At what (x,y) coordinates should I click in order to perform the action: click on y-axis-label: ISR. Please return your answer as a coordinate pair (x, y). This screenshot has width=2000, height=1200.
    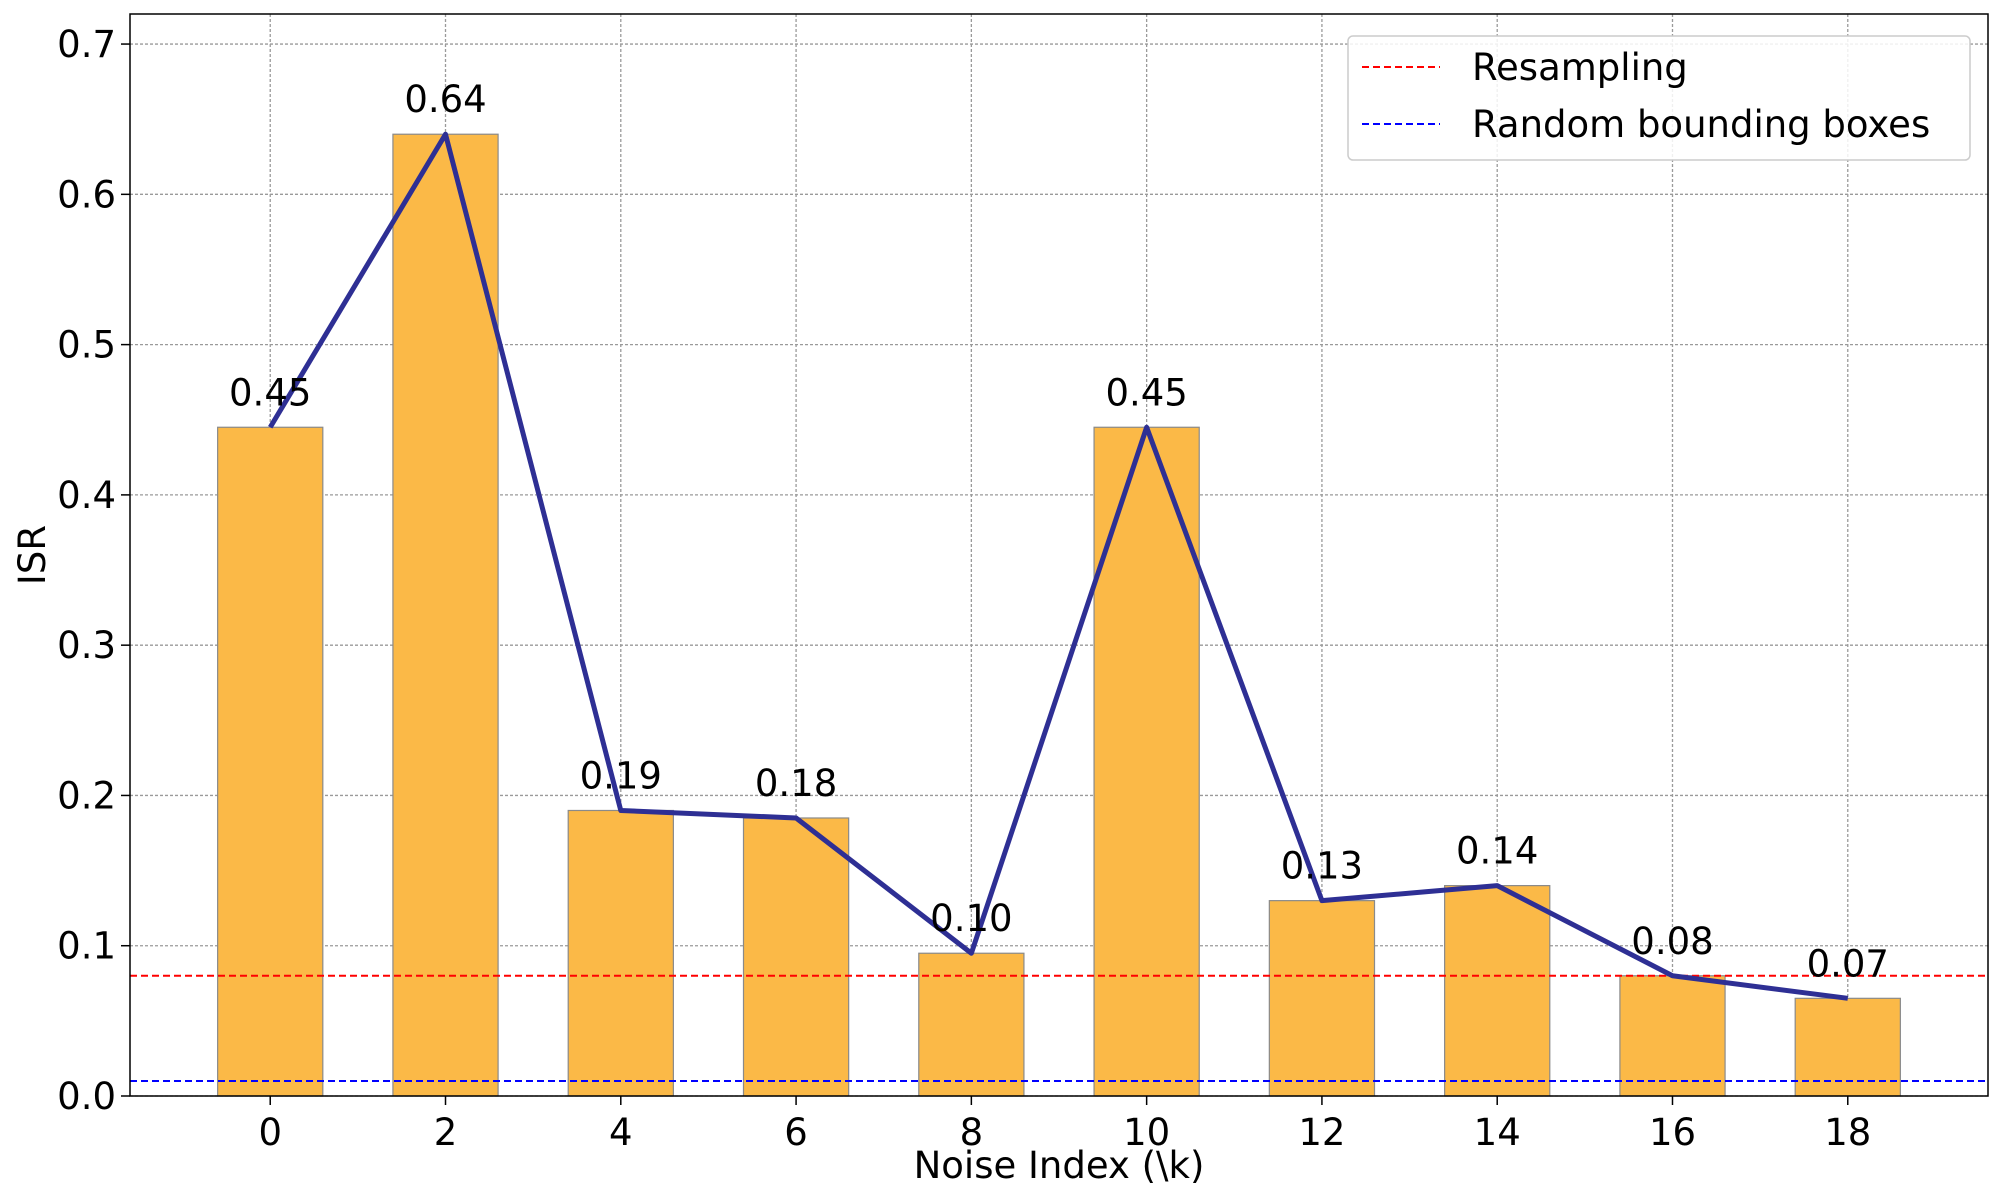
    Looking at the image, I should click on (32, 555).